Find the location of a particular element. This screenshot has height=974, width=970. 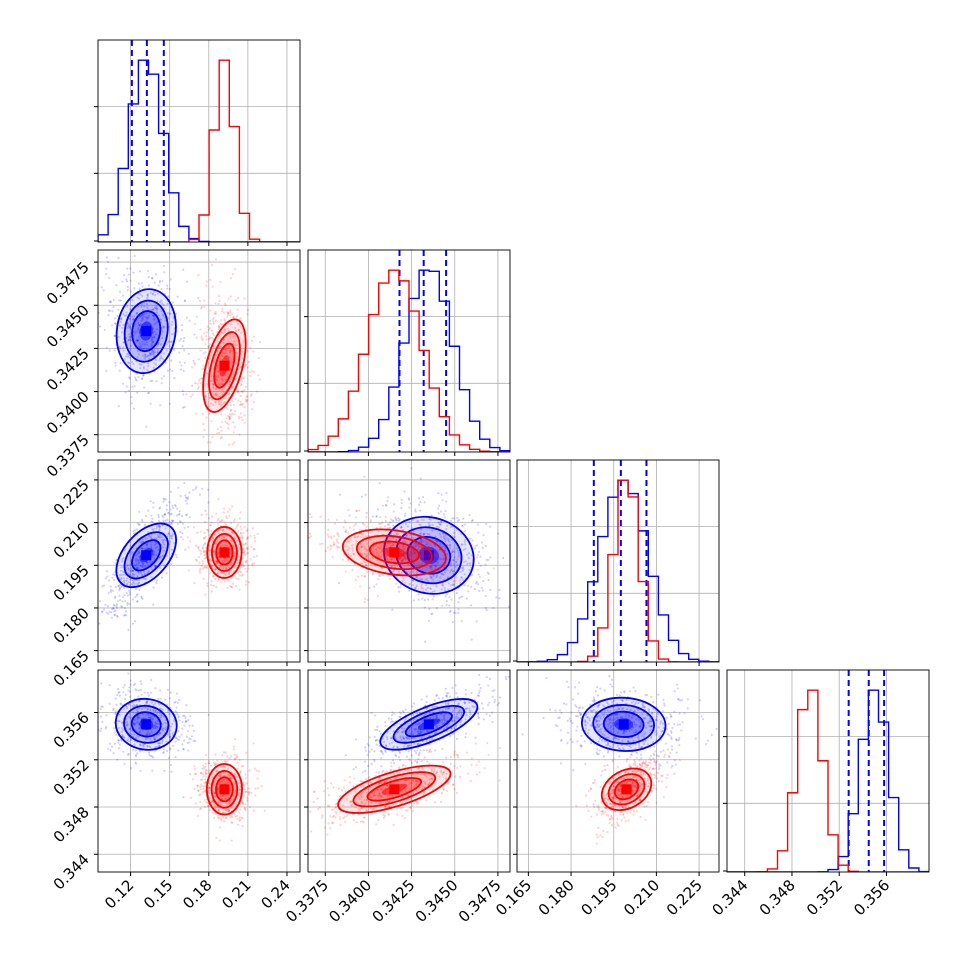

x-tick-label: 0.15 is located at coordinates (158, 894).